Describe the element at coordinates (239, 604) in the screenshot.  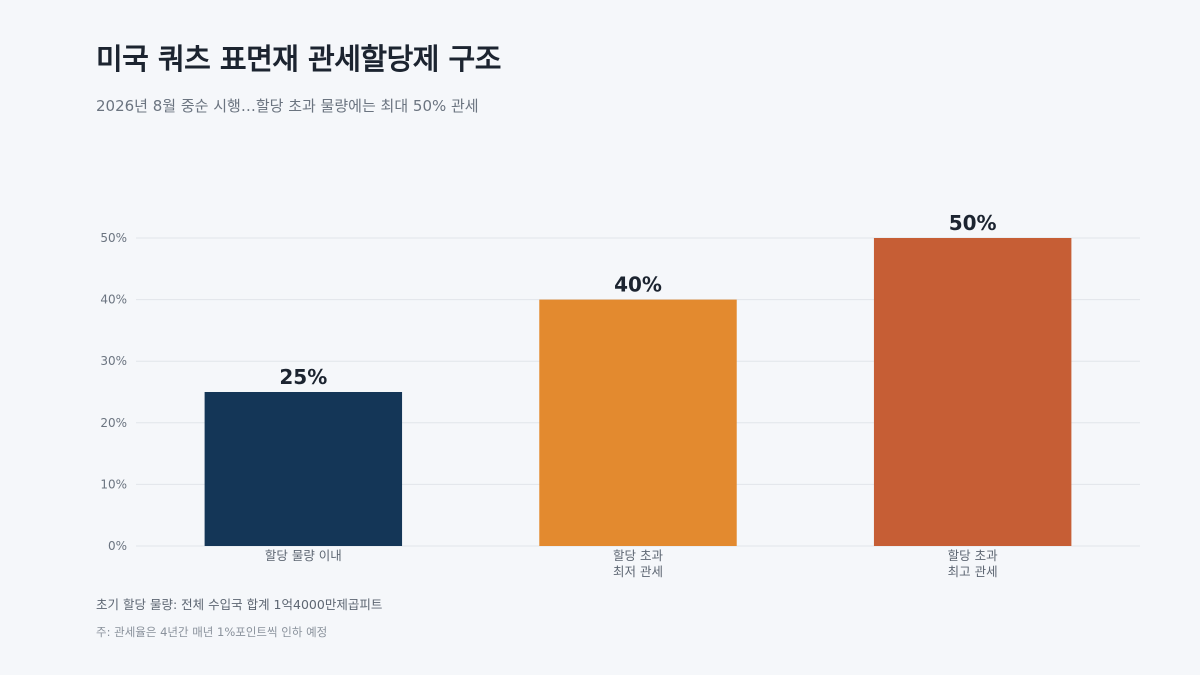
I see `quota-note: 초기 할당 물량: 전체 수입국 합계 1억4000만제곱피트` at that location.